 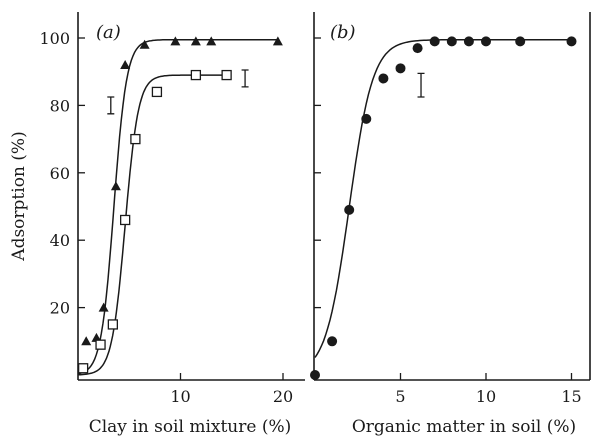 What do you see at coordinates (60, 308) in the screenshot?
I see `y-tick-label: 20` at bounding box center [60, 308].